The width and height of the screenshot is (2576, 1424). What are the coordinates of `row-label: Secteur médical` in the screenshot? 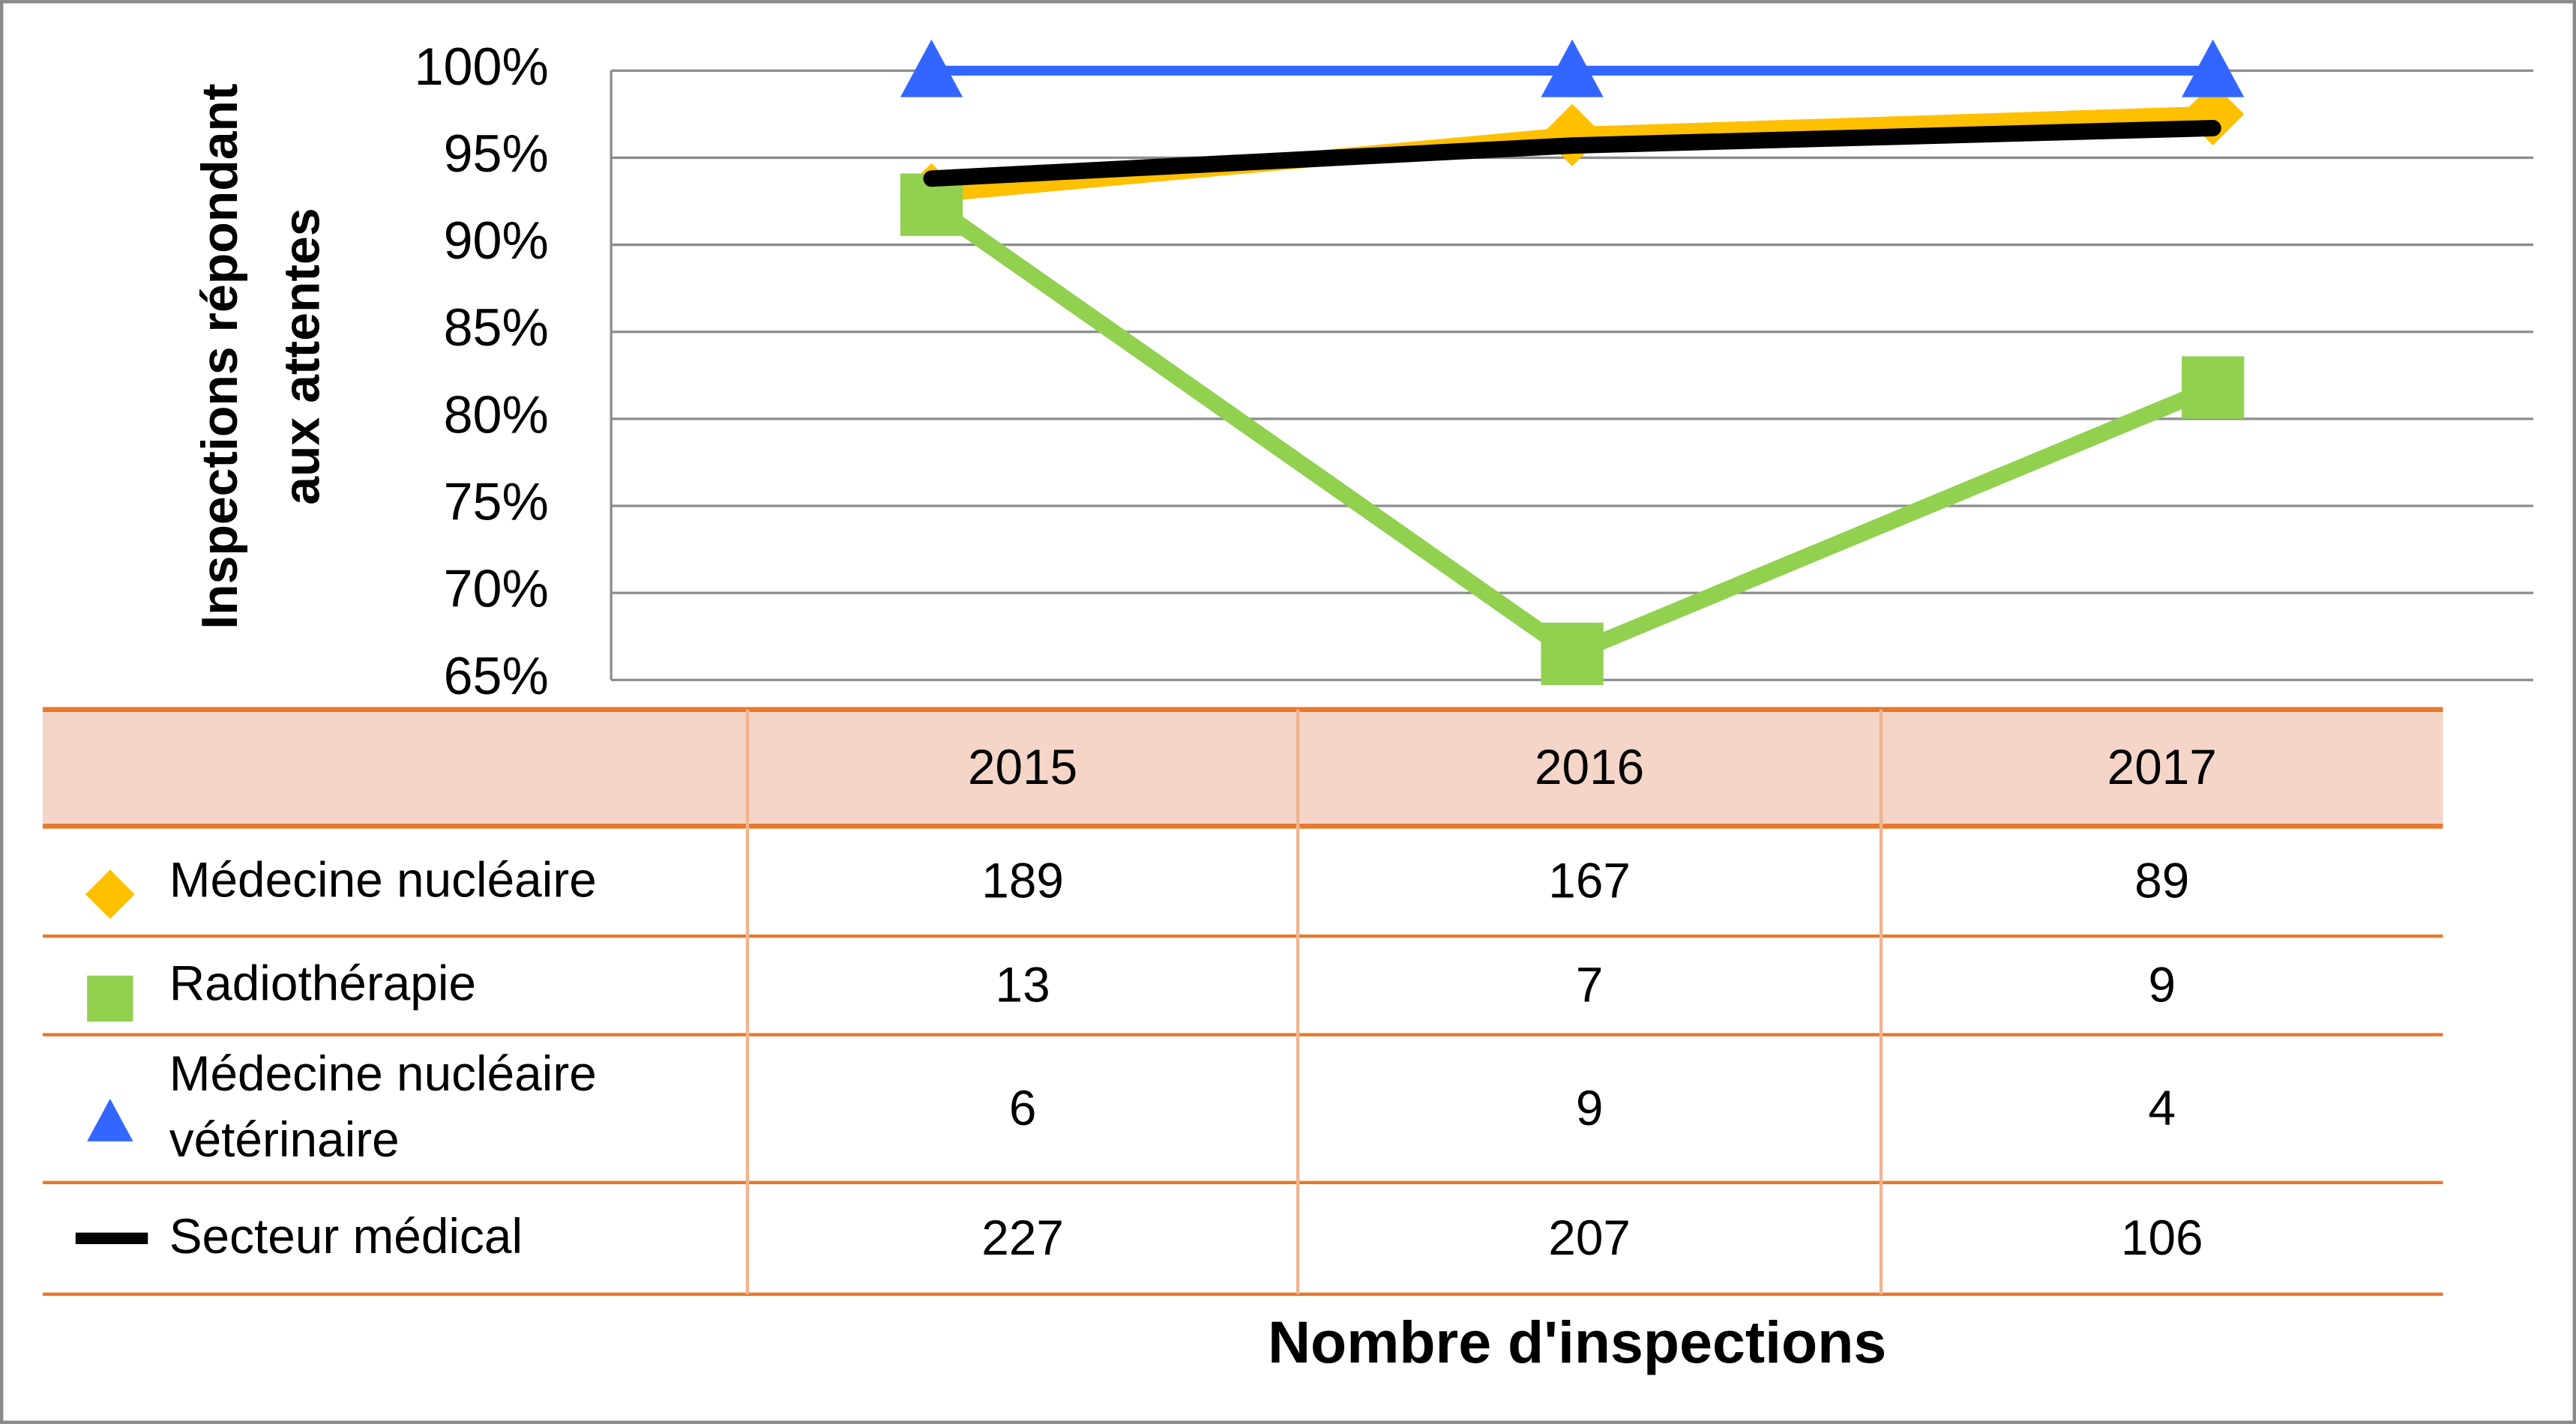 It's located at (346, 1237).